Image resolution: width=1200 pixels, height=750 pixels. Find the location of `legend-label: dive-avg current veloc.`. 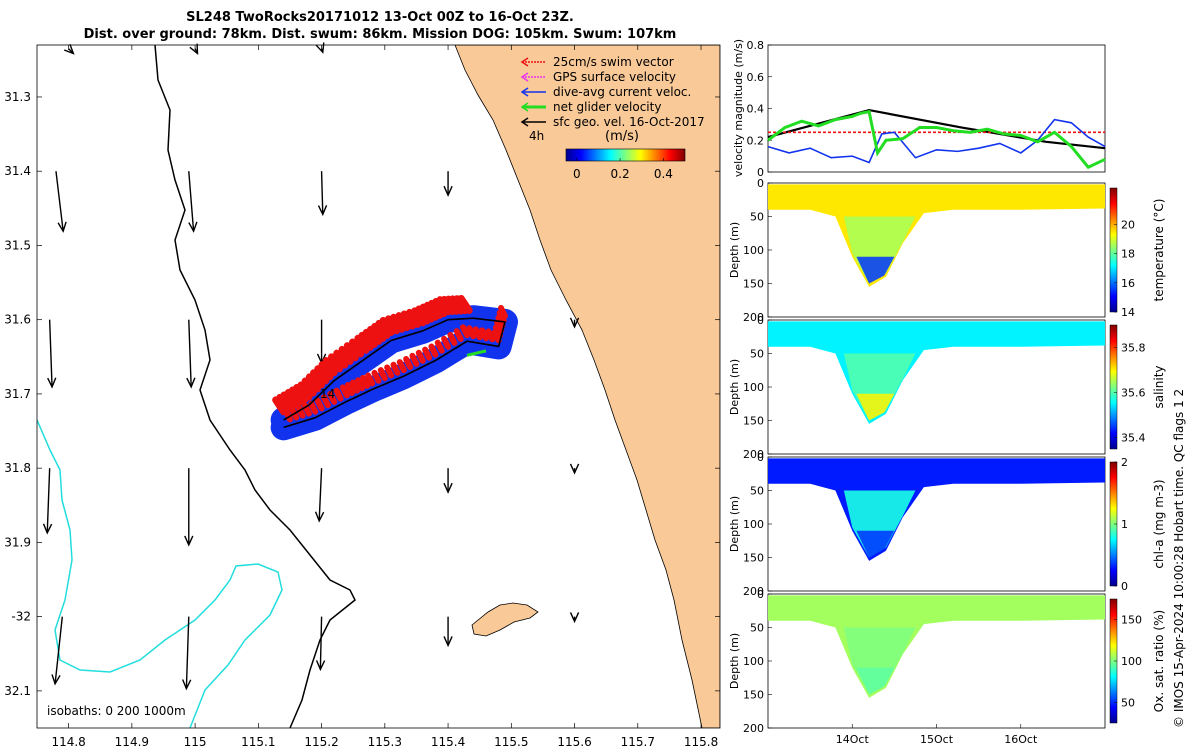

legend-label: dive-avg current veloc. is located at coordinates (622, 92).